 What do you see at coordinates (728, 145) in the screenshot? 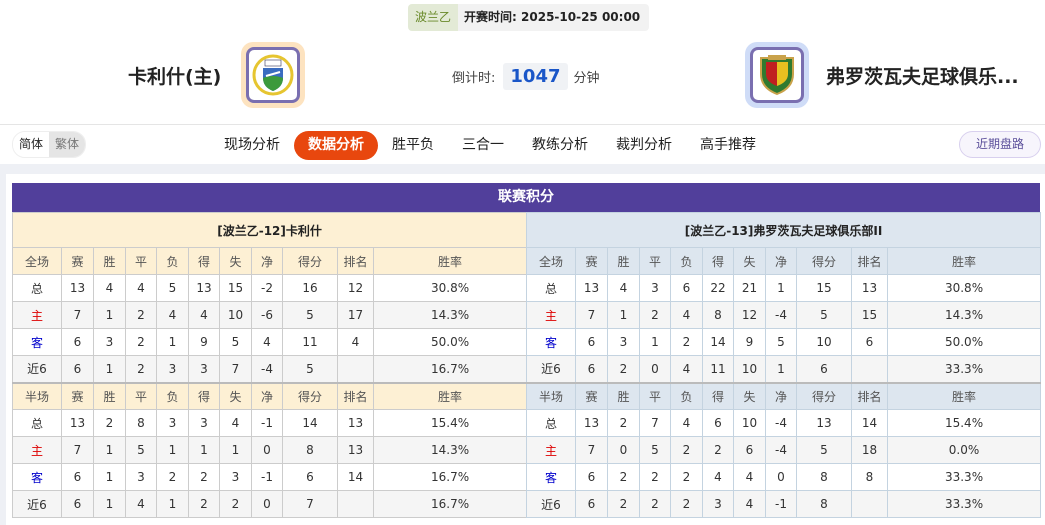
I see `tab-6: 高手推荐` at bounding box center [728, 145].